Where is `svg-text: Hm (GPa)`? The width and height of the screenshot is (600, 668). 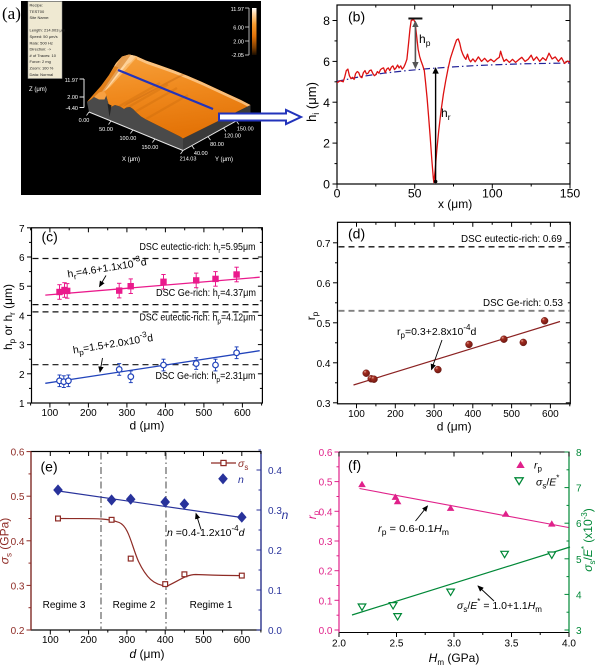 svg-text: Hm (GPa) is located at coordinates (454, 659).